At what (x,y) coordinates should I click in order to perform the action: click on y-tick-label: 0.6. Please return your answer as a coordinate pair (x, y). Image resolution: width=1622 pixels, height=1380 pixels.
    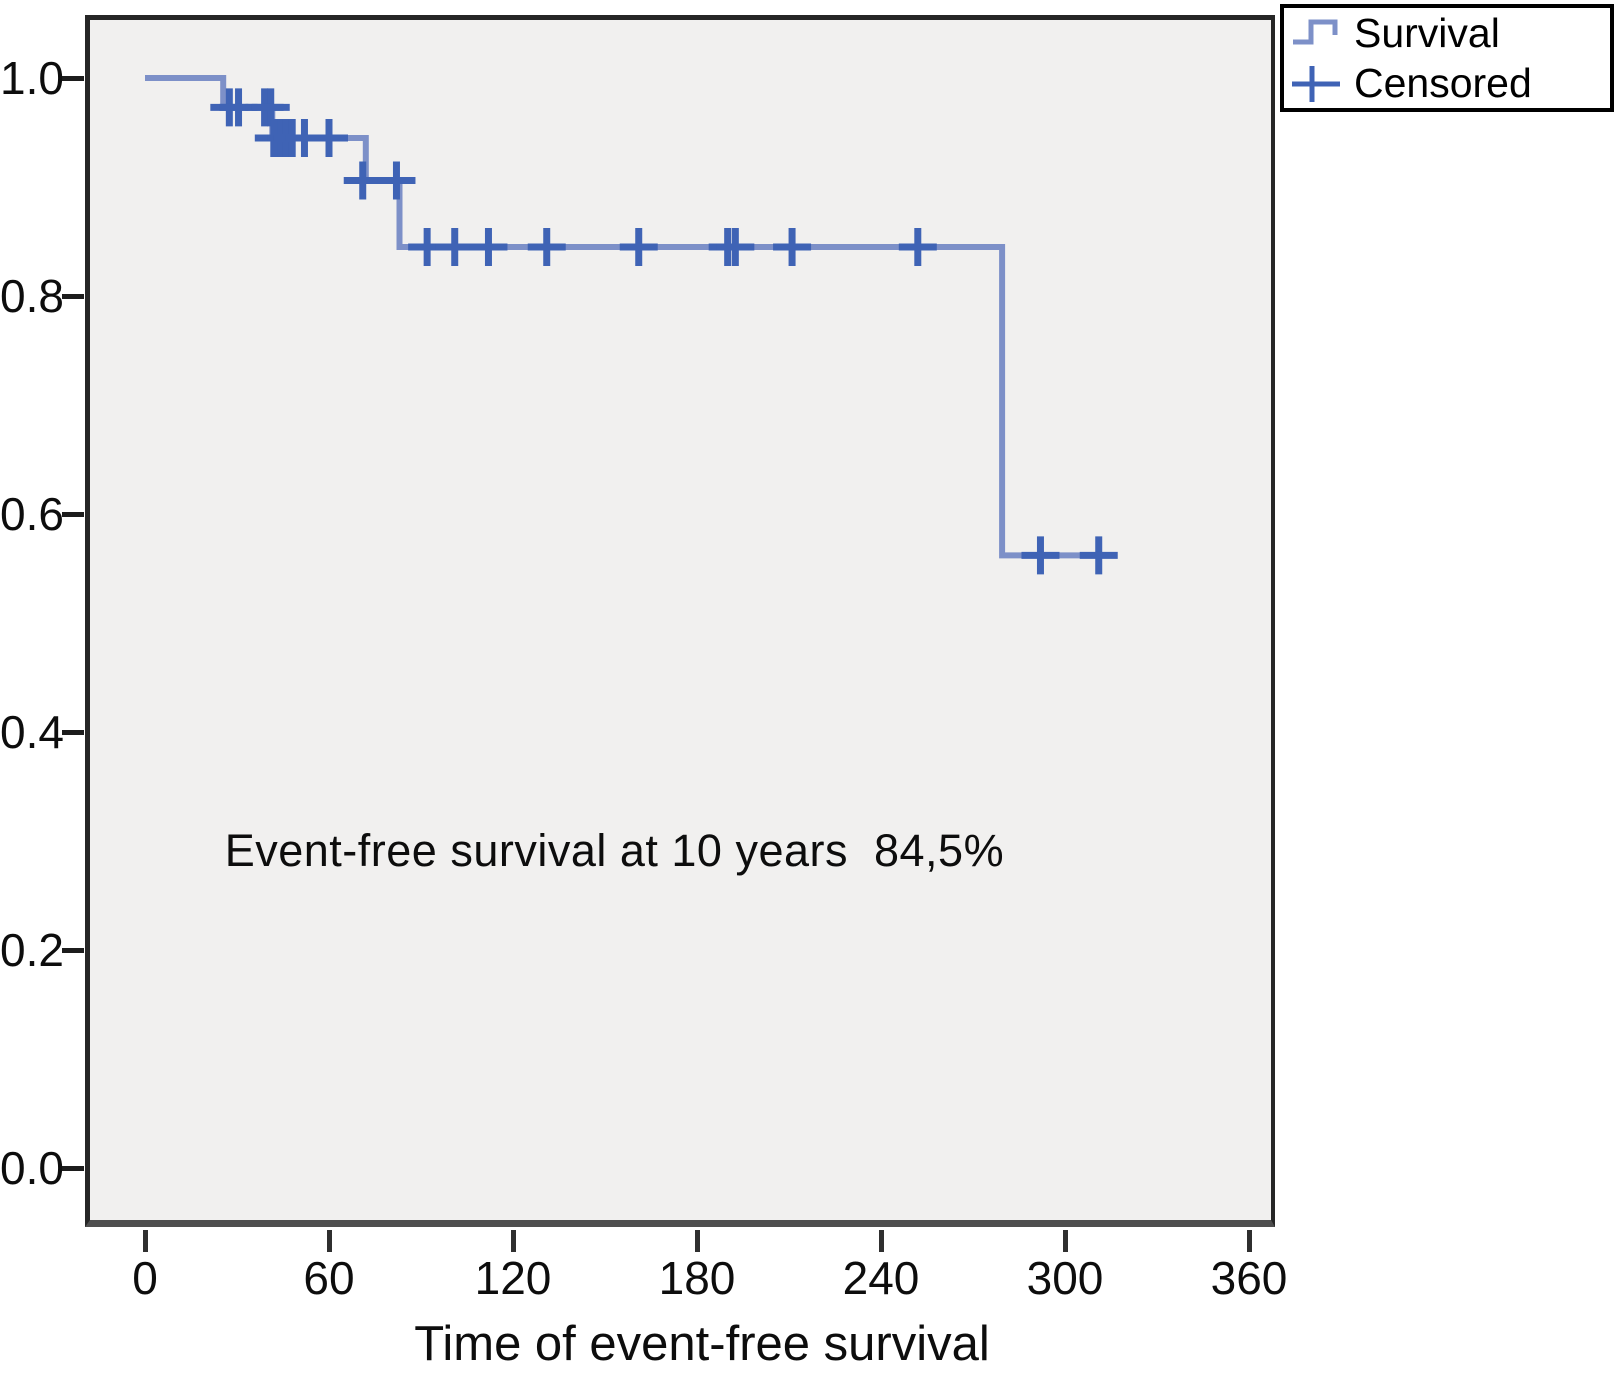
    Looking at the image, I should click on (32, 514).